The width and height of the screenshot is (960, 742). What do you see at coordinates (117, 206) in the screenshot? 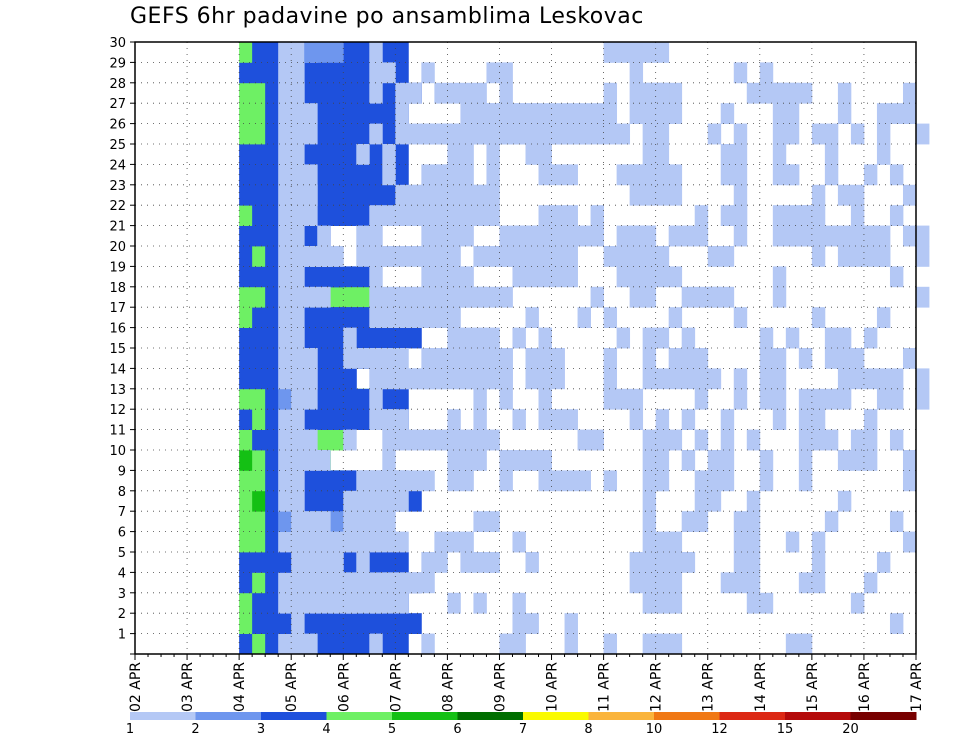
I see `y-tick-label: 22` at bounding box center [117, 206].